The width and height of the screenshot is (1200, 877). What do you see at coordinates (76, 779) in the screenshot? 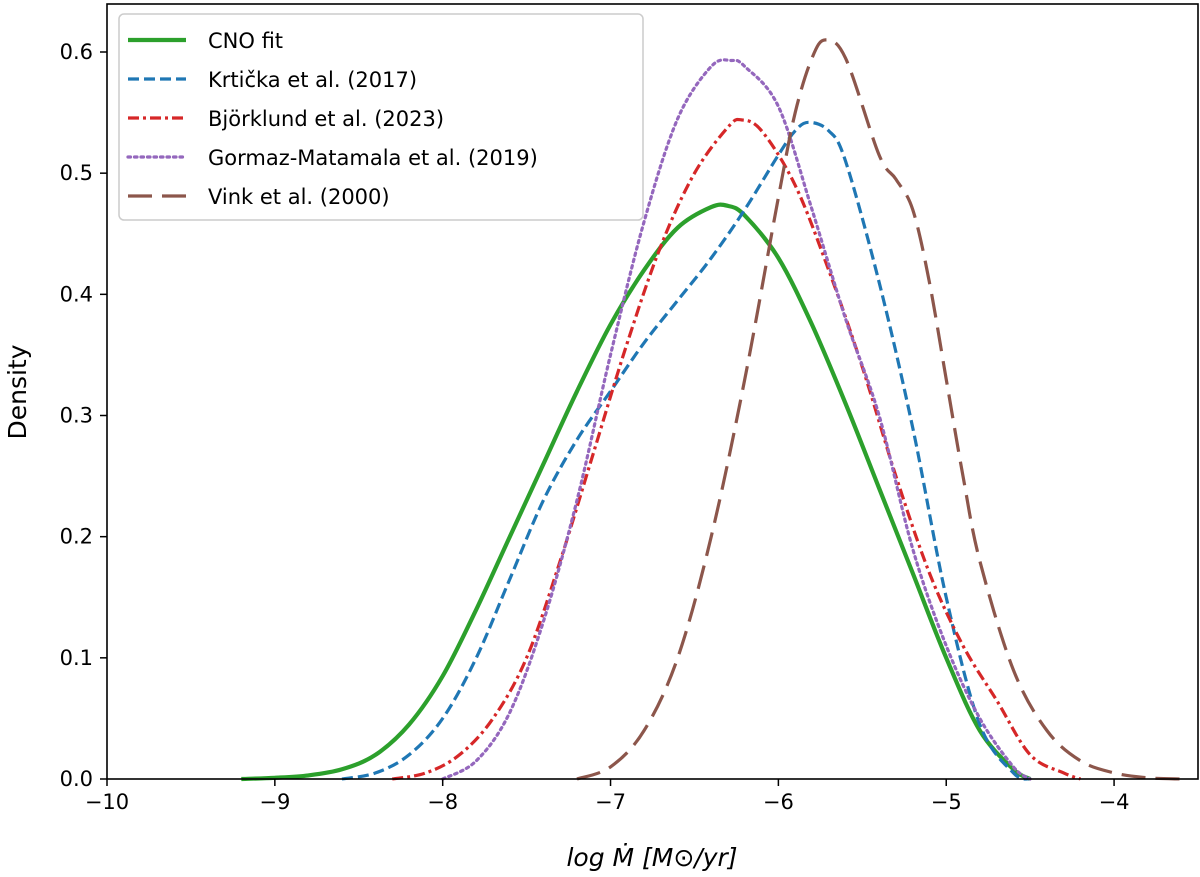
I see `y-tick-label: 0.0` at bounding box center [76, 779].